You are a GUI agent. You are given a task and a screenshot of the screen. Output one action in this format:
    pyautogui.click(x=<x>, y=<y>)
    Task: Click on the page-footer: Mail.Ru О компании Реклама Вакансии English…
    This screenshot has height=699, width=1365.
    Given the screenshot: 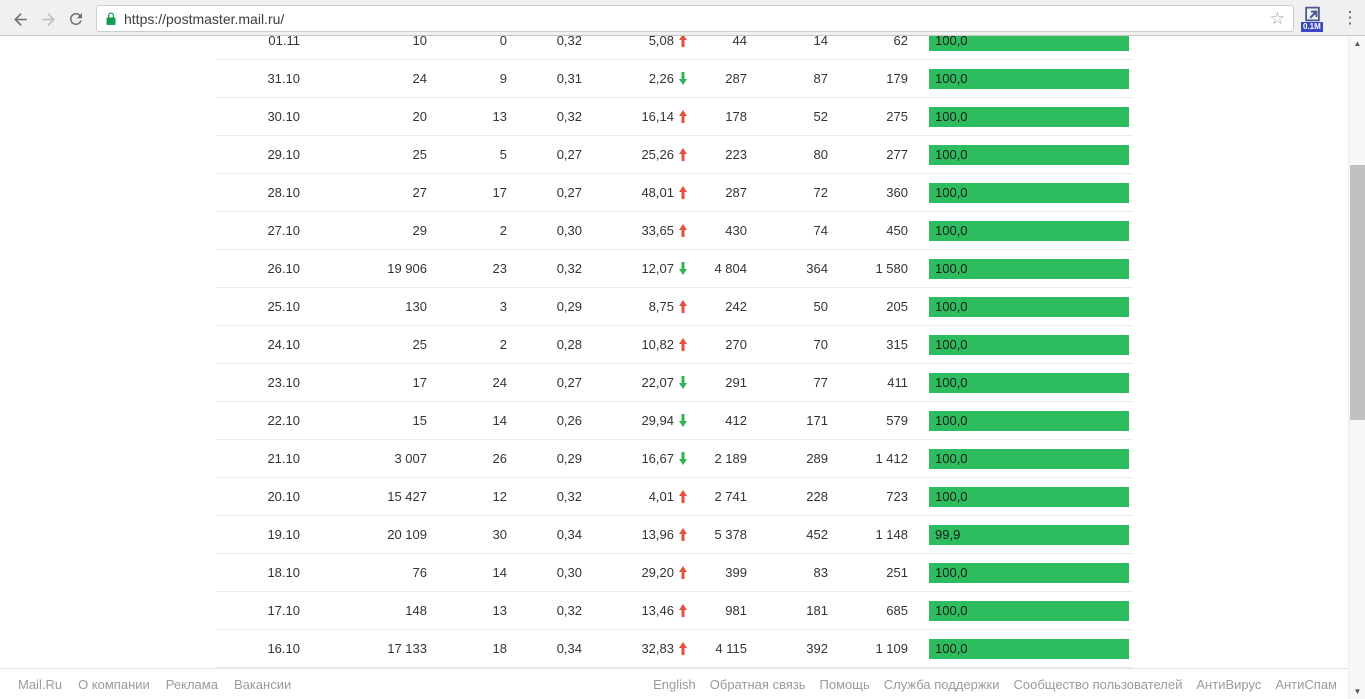 What is the action you would take?
    pyautogui.click(x=682, y=683)
    